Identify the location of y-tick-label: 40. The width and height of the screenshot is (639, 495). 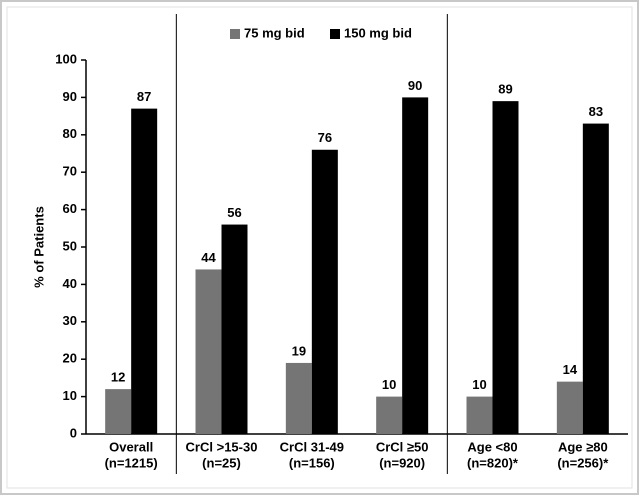
(70, 283).